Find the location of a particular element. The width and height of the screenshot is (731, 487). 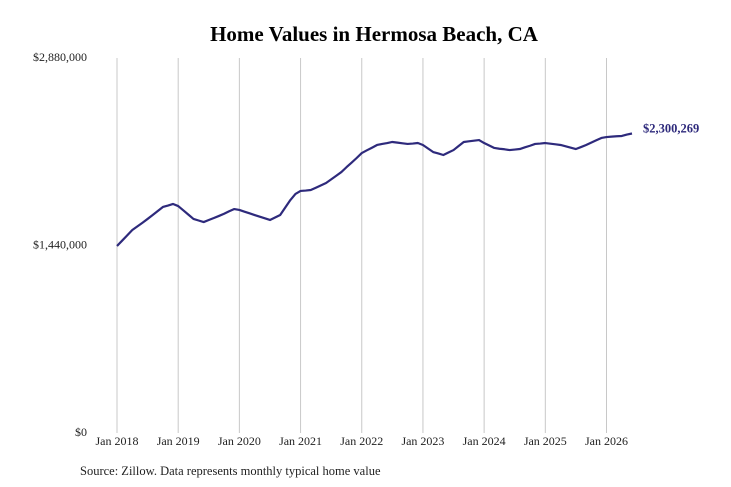

chart-title: Home Values in Hermosa Beach, CA is located at coordinates (374, 34).